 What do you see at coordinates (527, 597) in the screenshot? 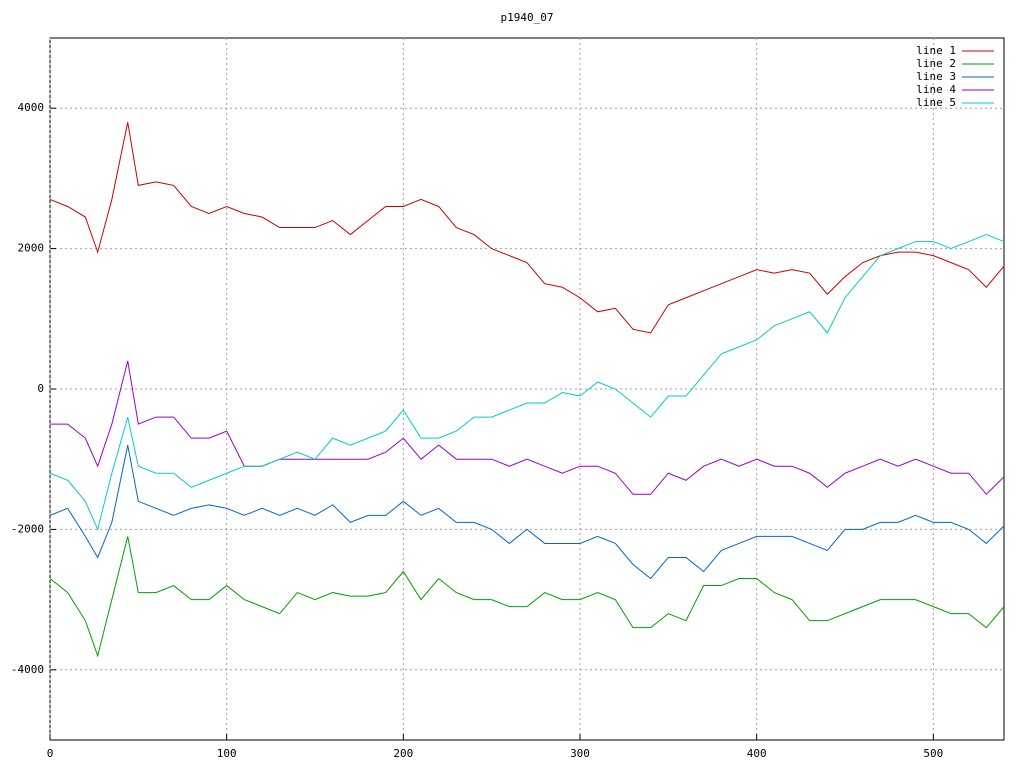
I see `data-line` at bounding box center [527, 597].